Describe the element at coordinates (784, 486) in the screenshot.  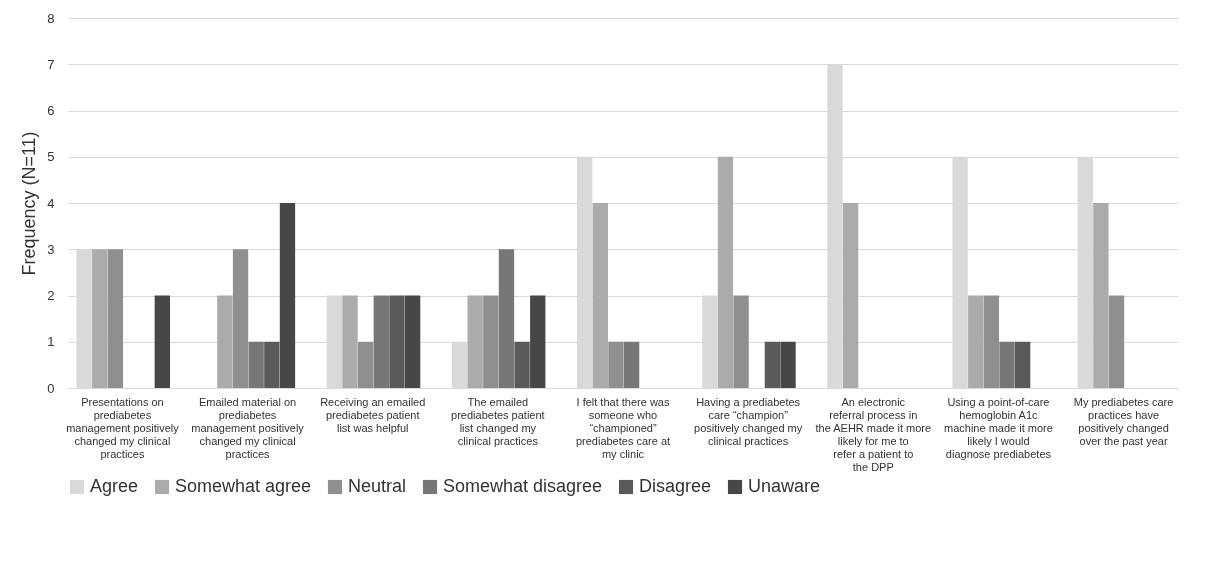
I see `legend-label: Unaware` at that location.